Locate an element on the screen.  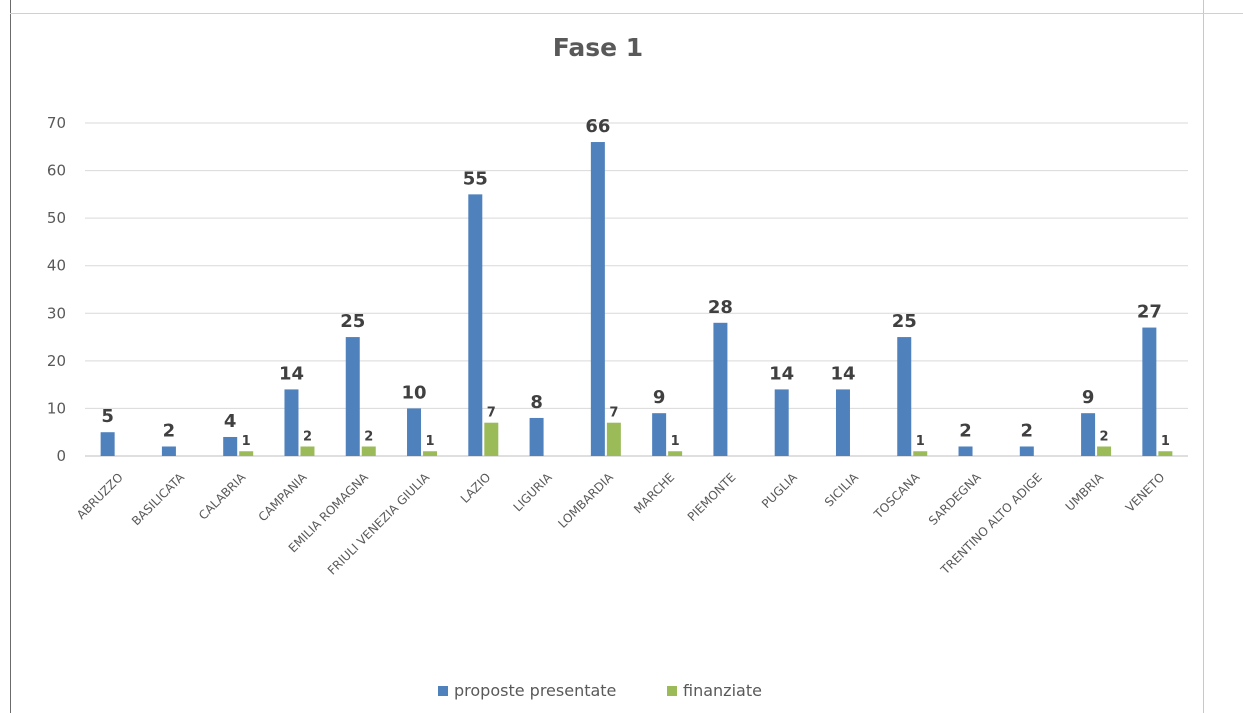
data-label: 66 is located at coordinates (597, 126).